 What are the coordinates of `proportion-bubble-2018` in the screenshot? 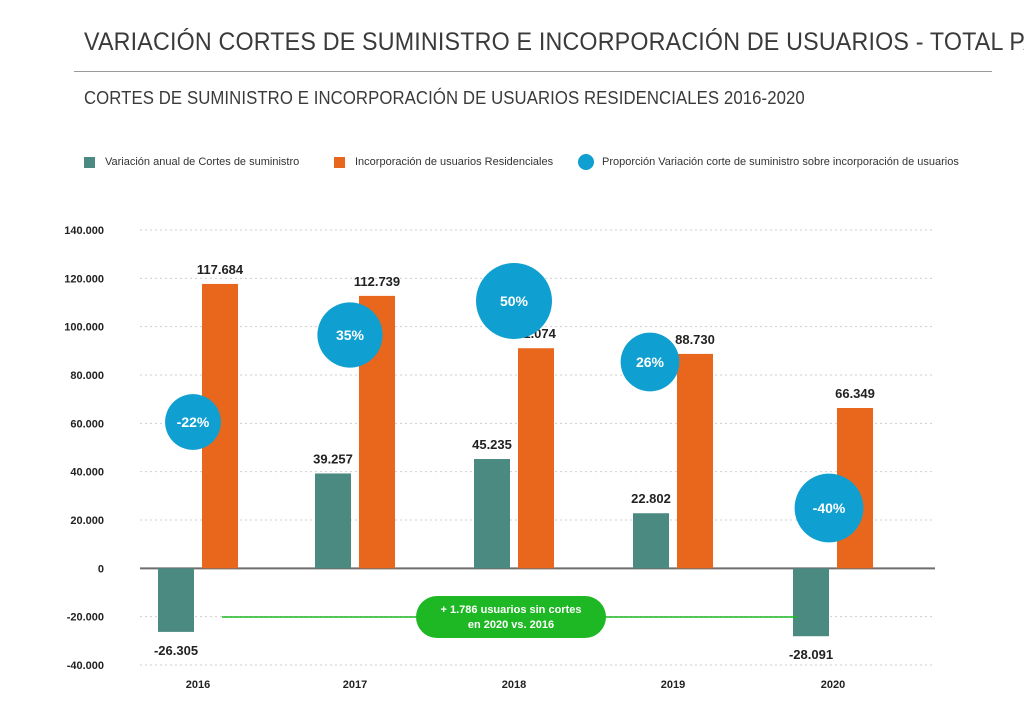 It's located at (514, 301).